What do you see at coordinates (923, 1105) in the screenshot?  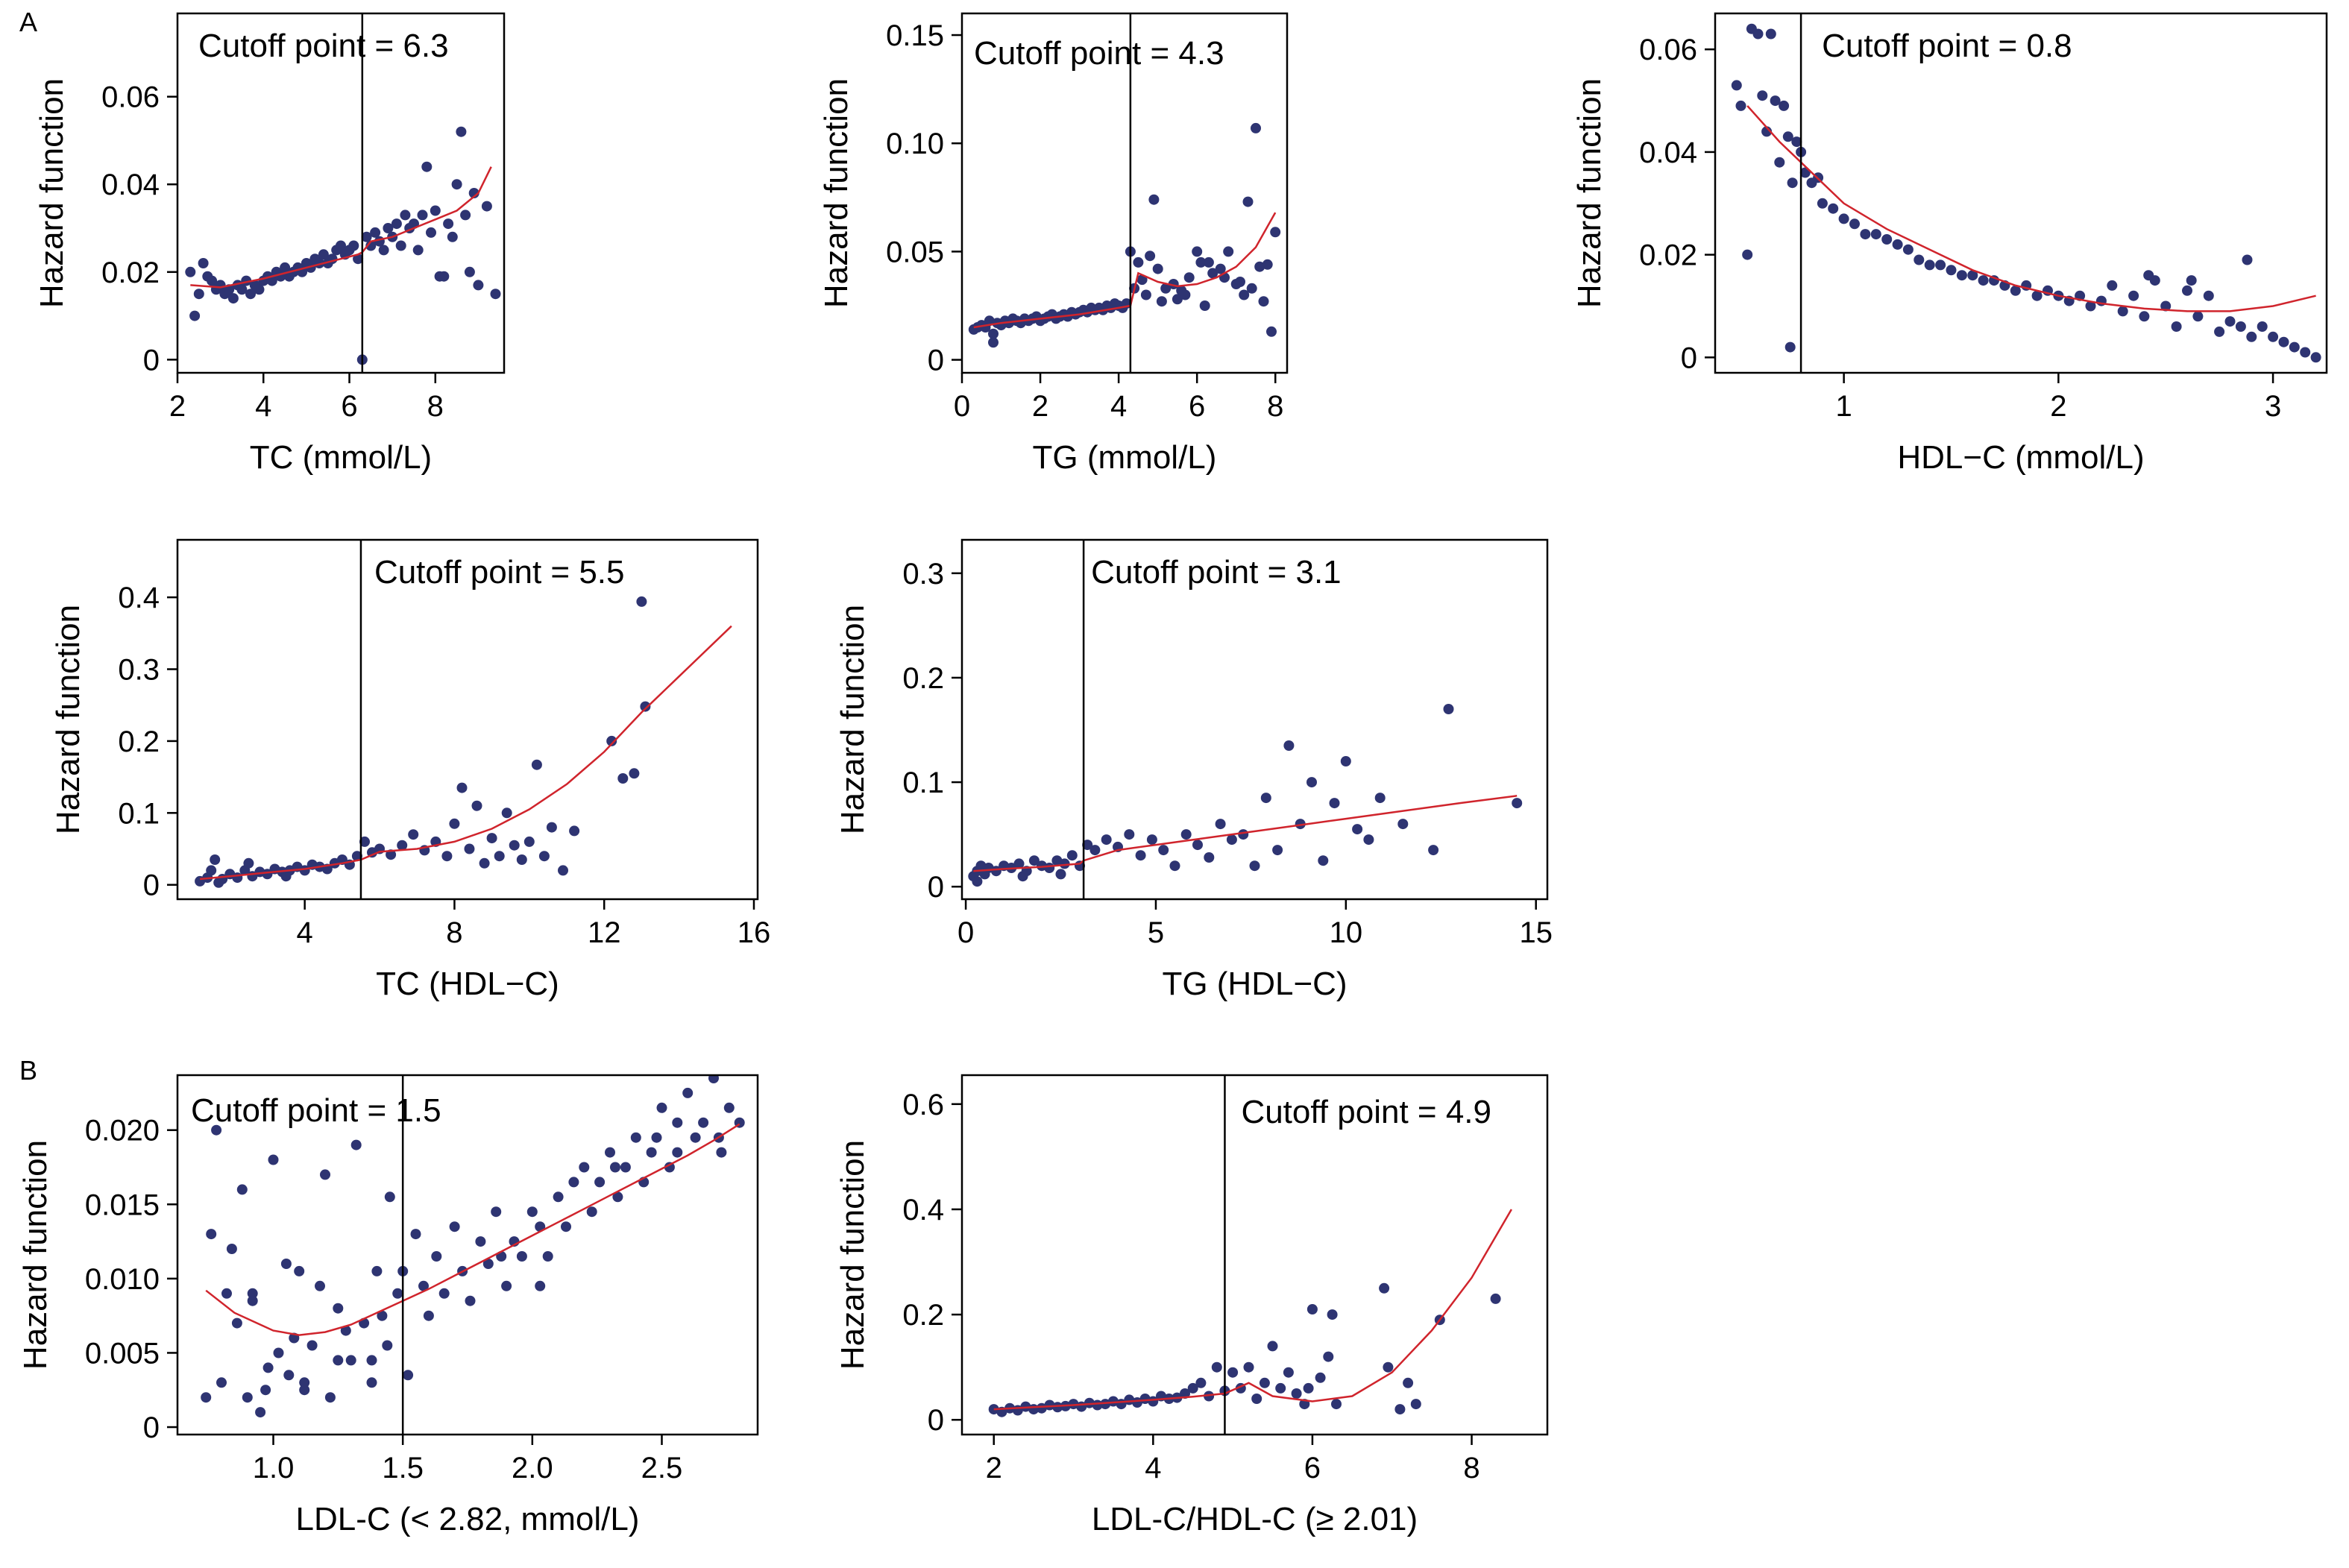 I see `y-tick-label: 0.6` at bounding box center [923, 1105].